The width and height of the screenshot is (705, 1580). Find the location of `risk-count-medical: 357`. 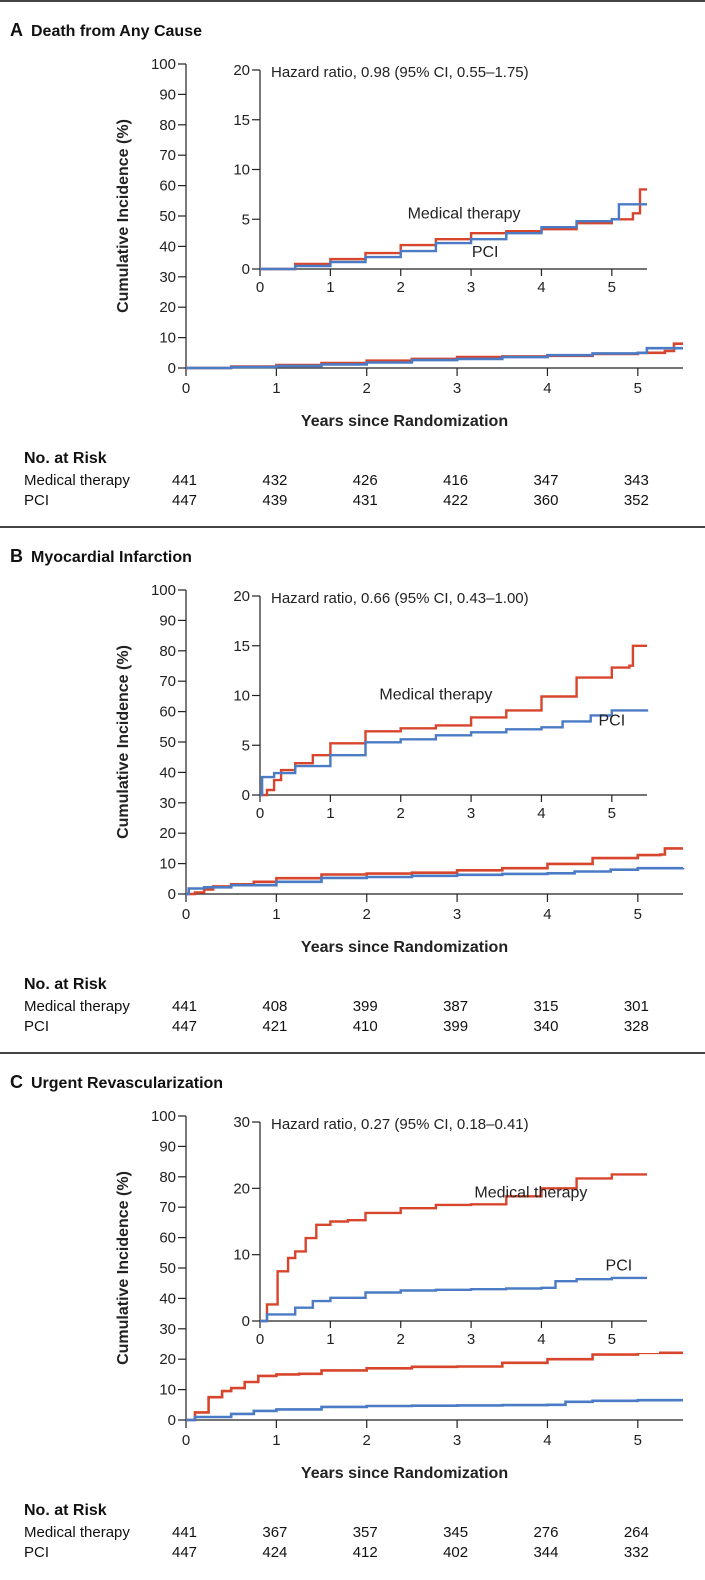

risk-count-medical: 357 is located at coordinates (365, 1532).